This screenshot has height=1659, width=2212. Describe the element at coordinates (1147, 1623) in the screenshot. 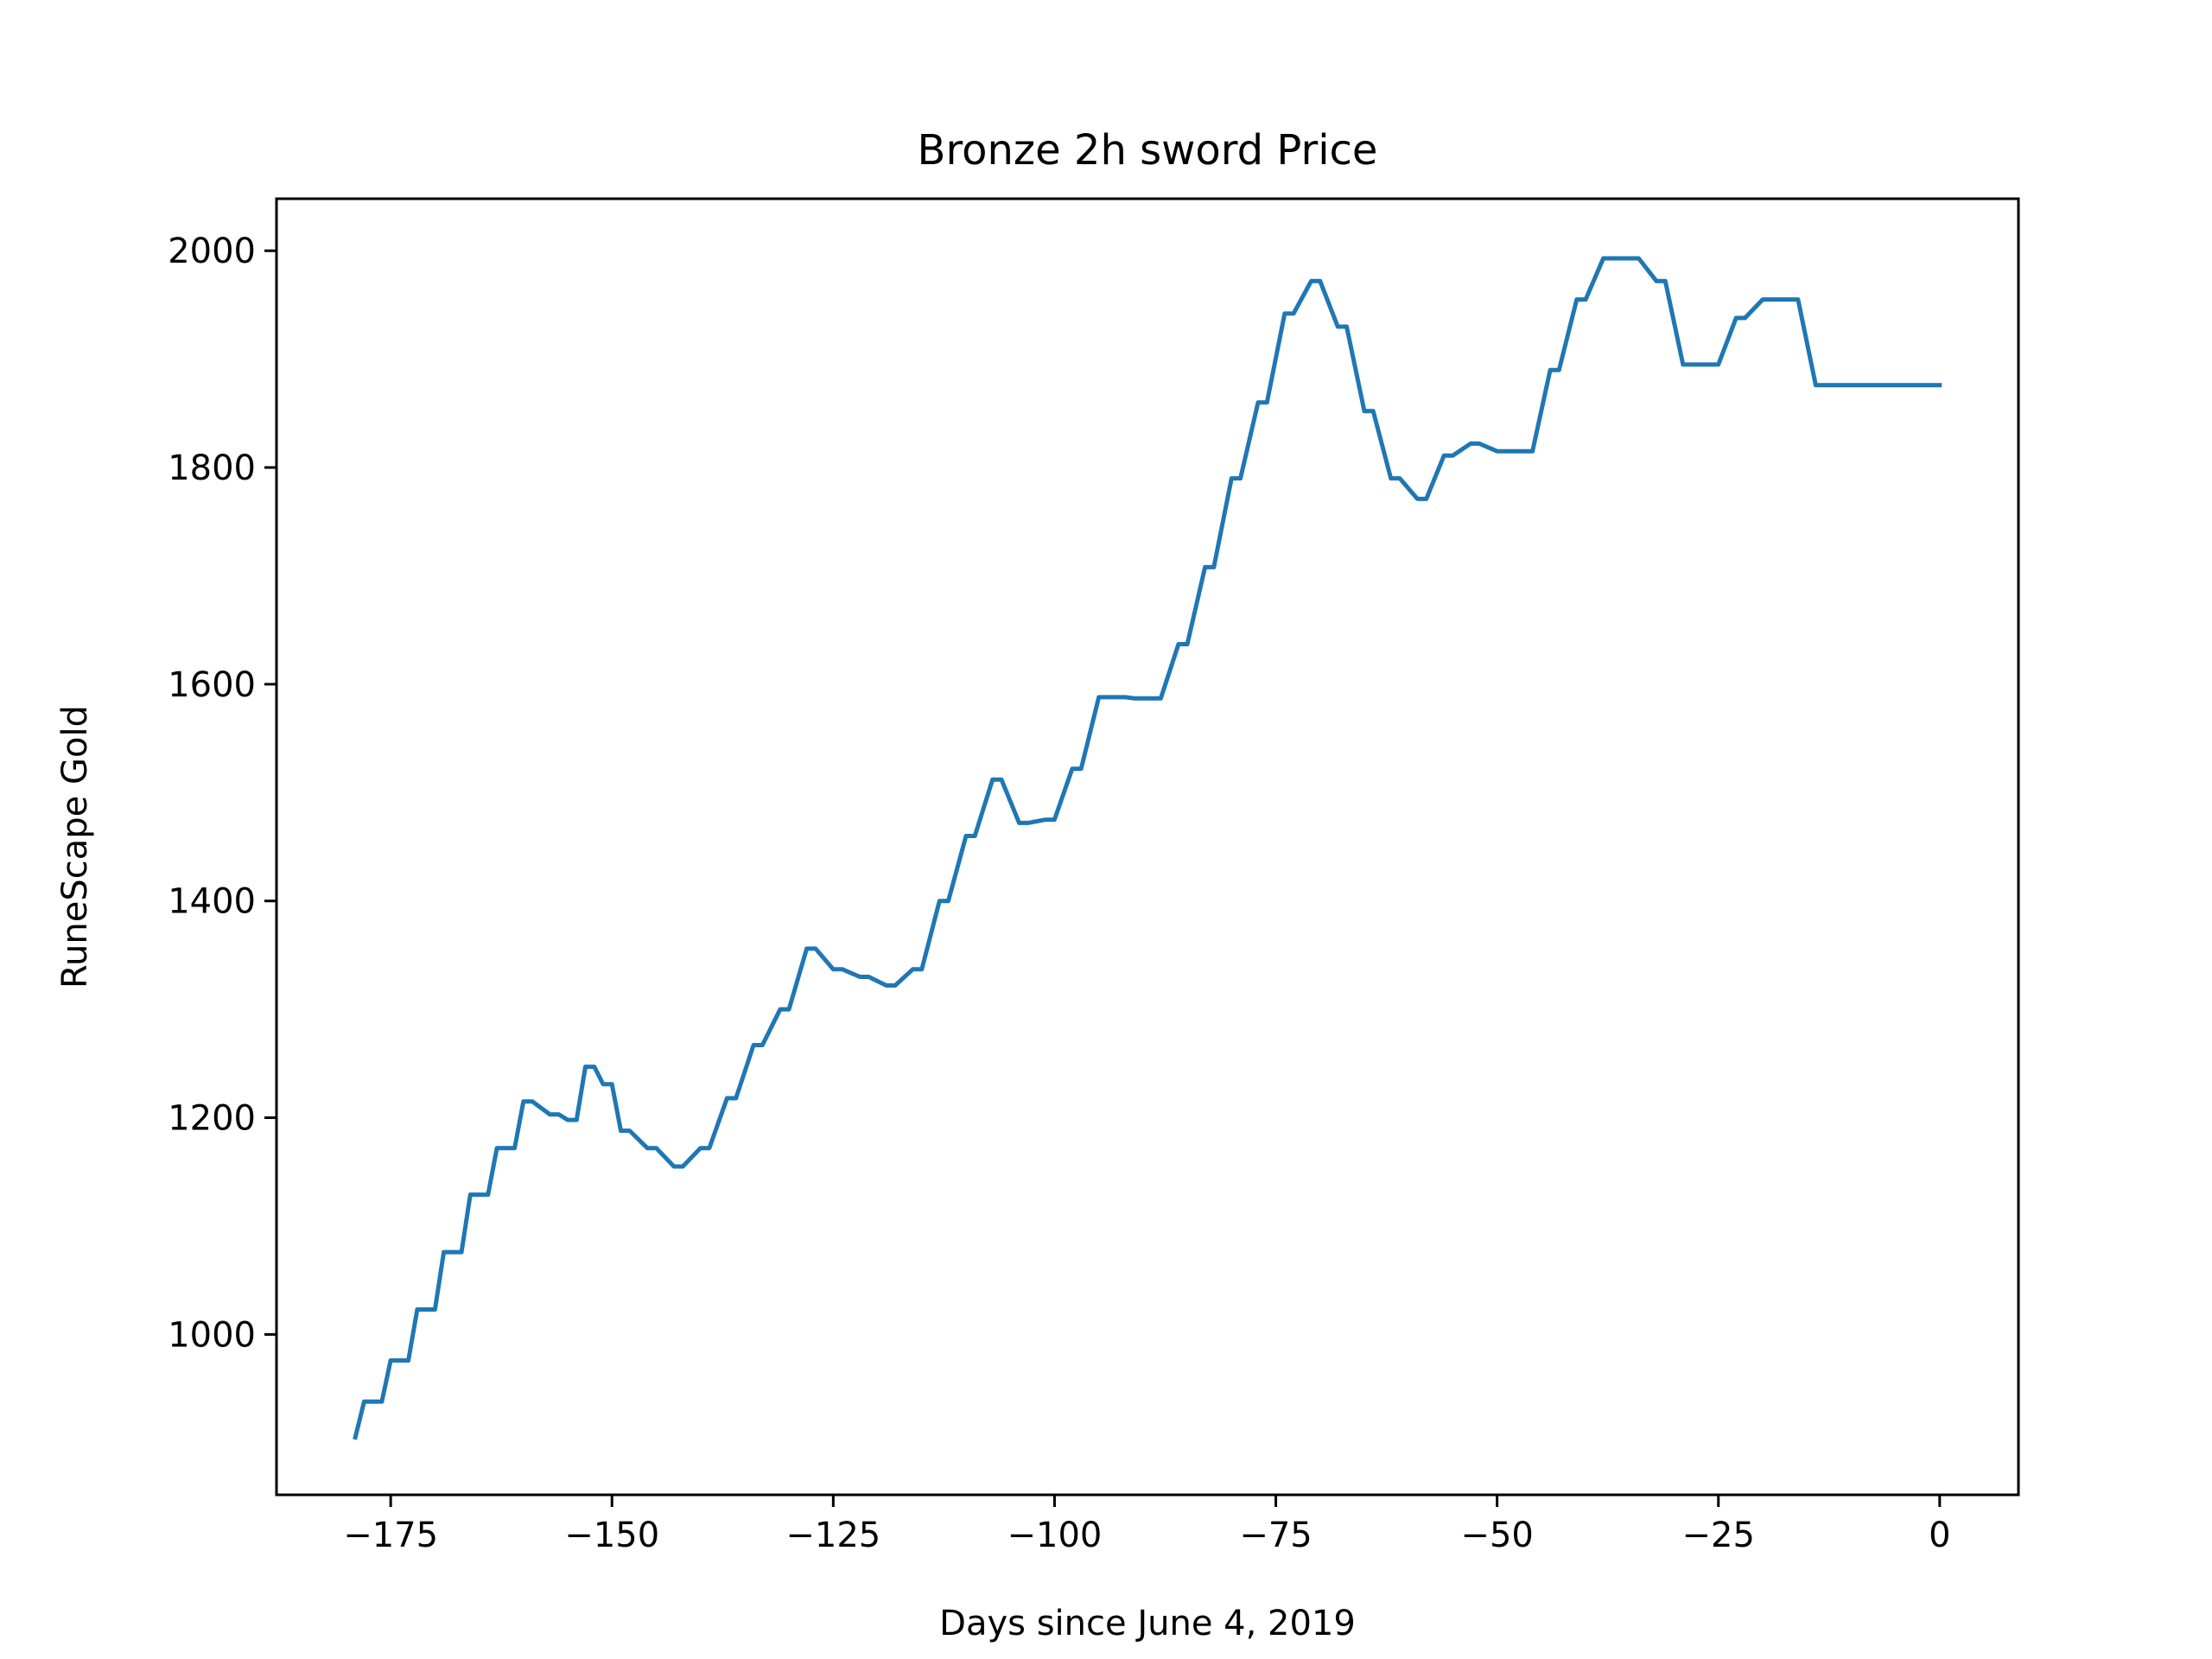

I see `x-axis-title: Days since June 4, 2019` at that location.